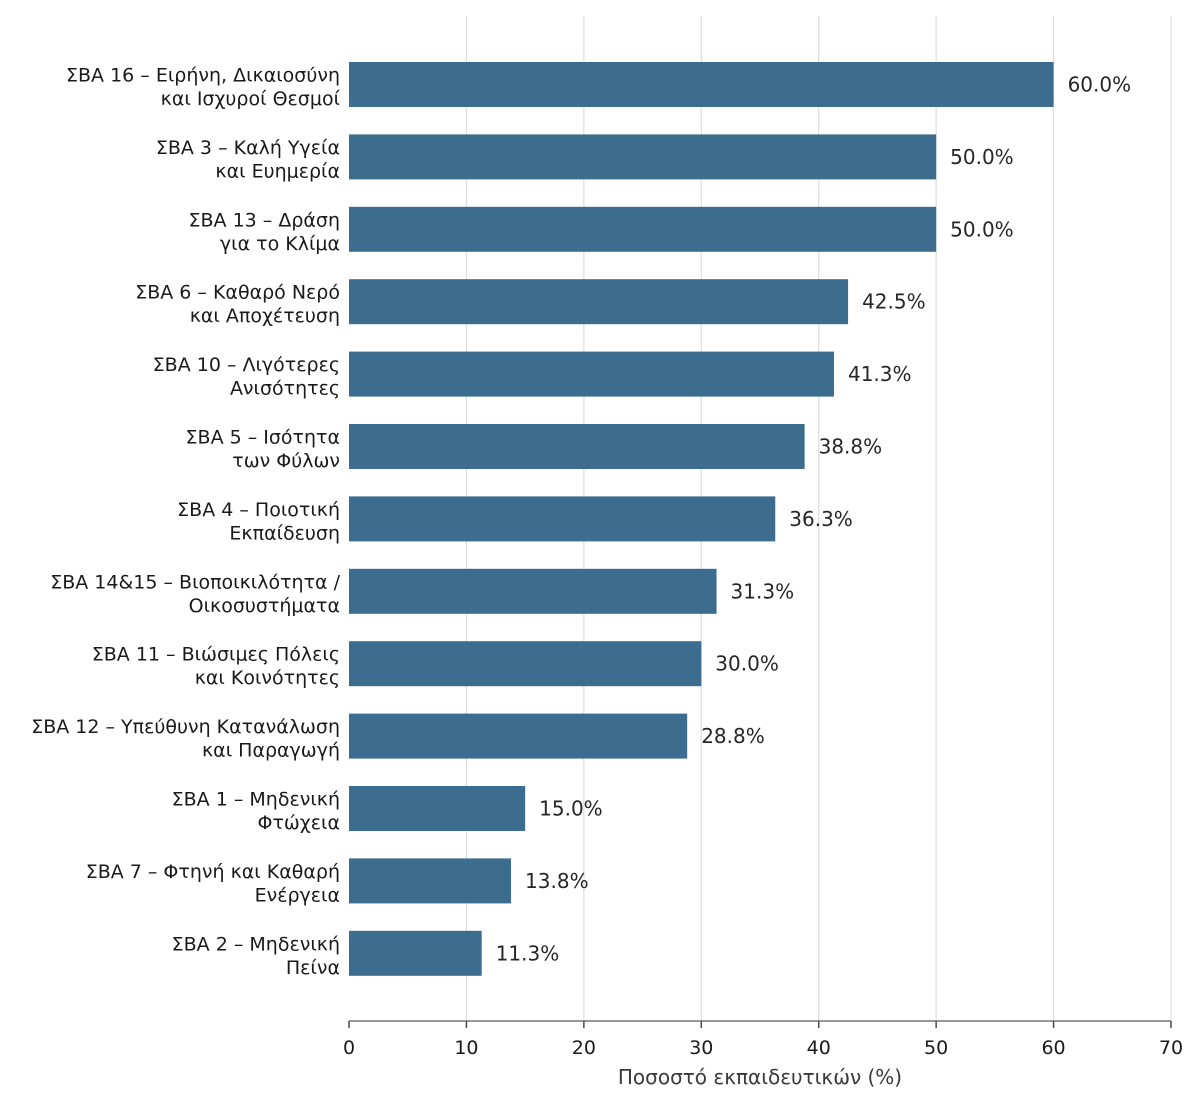 The height and width of the screenshot is (1105, 1200). Describe the element at coordinates (571, 809) in the screenshot. I see `value-label: 15.0%` at that location.